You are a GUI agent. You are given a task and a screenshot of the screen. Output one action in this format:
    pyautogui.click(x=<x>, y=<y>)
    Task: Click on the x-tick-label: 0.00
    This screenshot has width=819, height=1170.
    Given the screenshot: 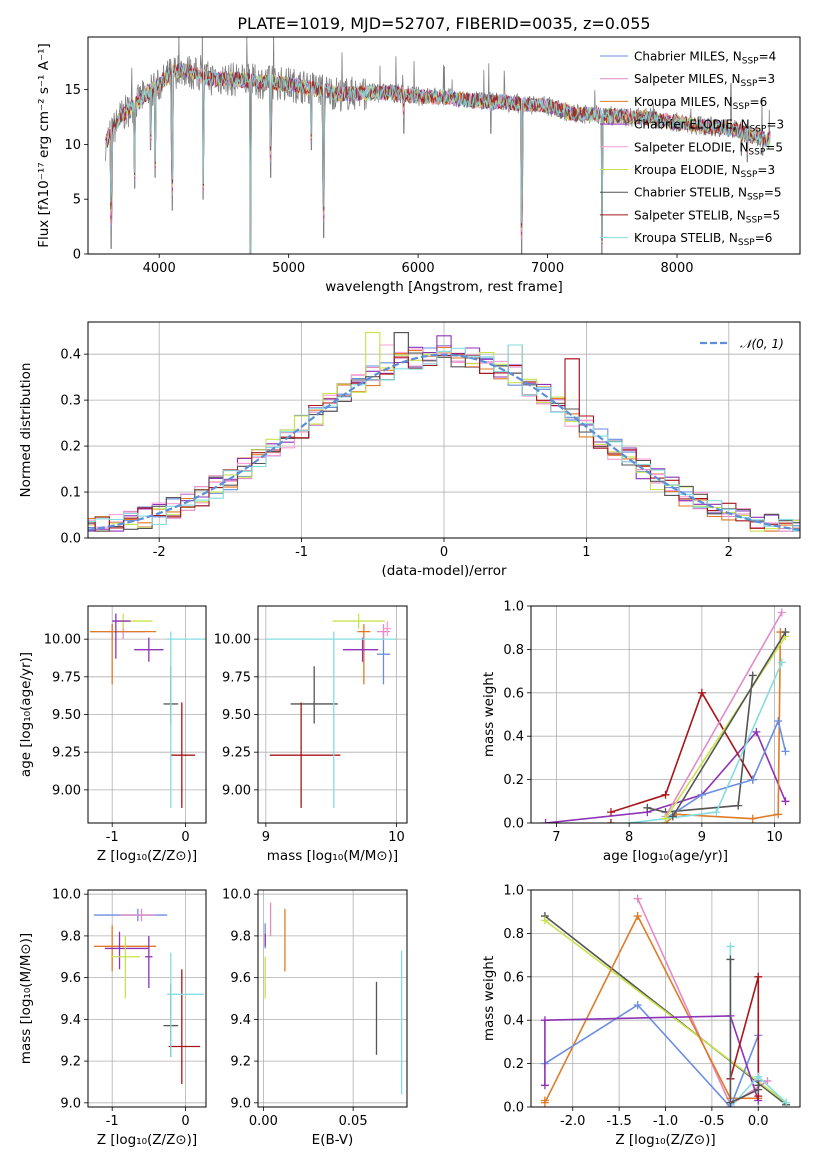 What is the action you would take?
    pyautogui.click(x=263, y=1121)
    